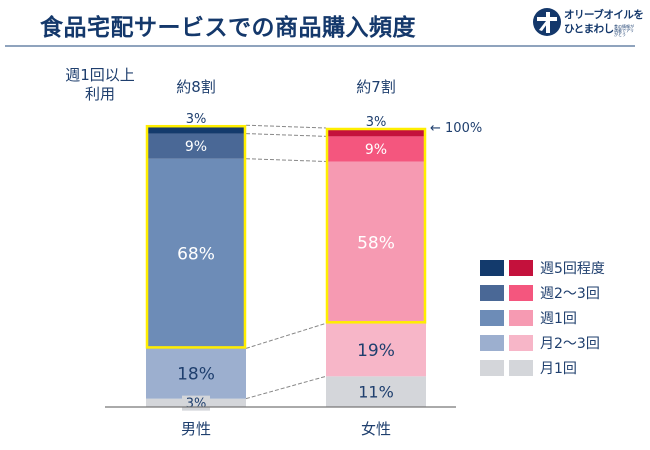 This screenshot has width=650, height=450. Describe the element at coordinates (195, 429) in the screenshot. I see `category-label-male: 男性` at that location.